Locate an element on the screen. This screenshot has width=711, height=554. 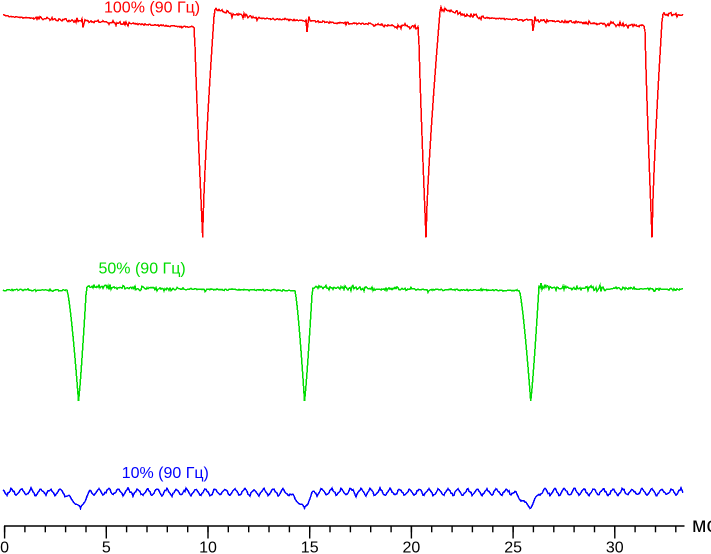
svg-text: 100% (90 Гц) is located at coordinates (152, 8).